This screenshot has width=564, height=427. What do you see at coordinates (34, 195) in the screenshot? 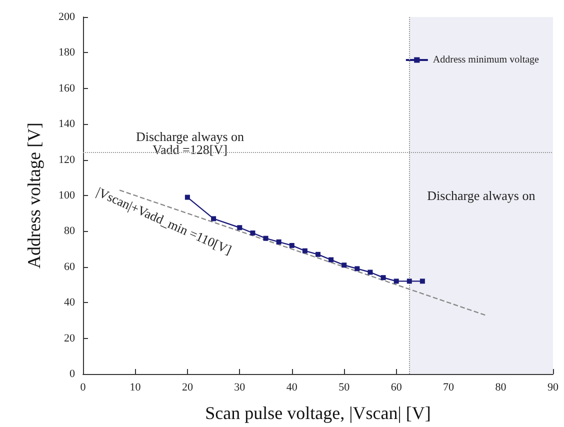
I see `y-axis-title: Address voltage [V]` at bounding box center [34, 195].